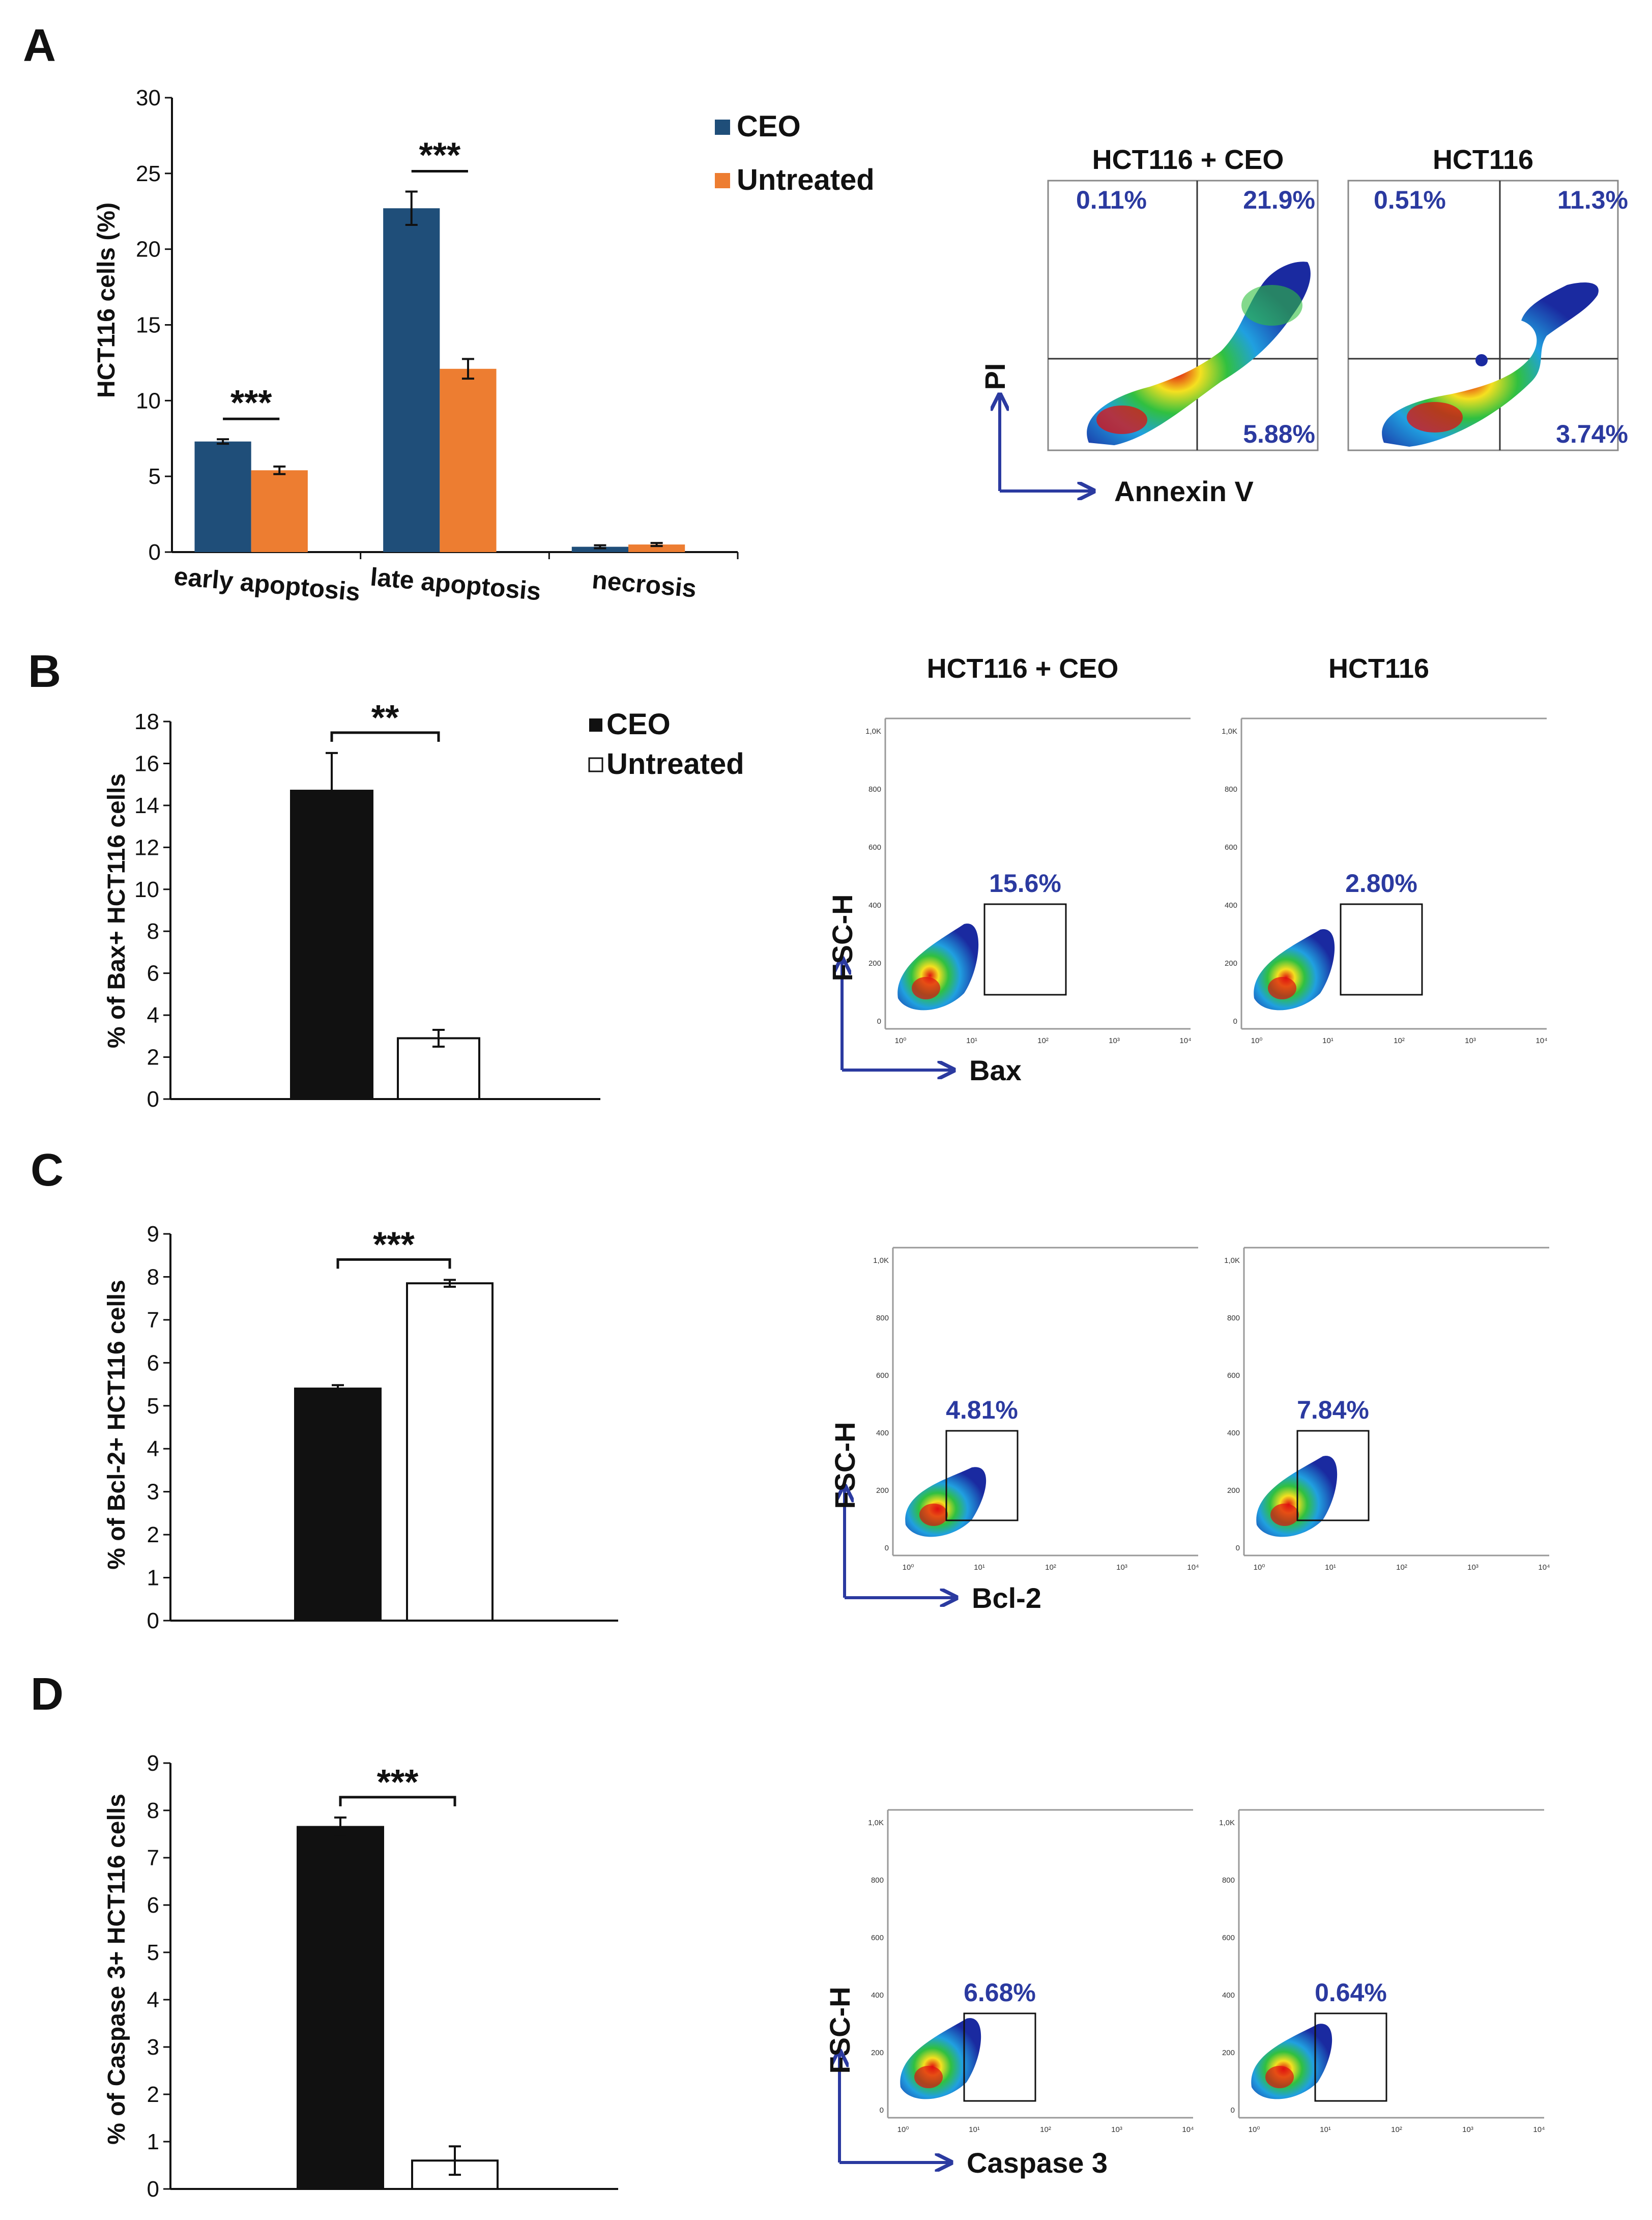 This screenshot has height=2220, width=1652. Describe the element at coordinates (267, 584) in the screenshot. I see `chart-a-xcat-0: early apoptosis` at that location.